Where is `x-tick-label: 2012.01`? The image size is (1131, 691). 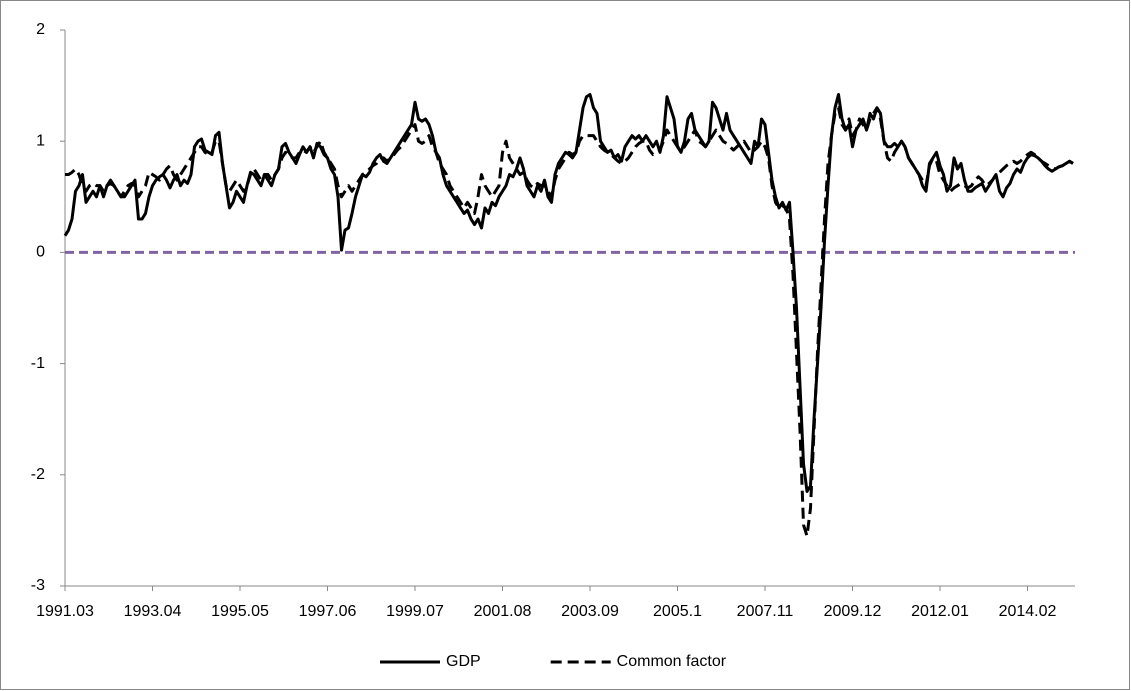 x-tick-label: 2012.01 is located at coordinates (940, 611).